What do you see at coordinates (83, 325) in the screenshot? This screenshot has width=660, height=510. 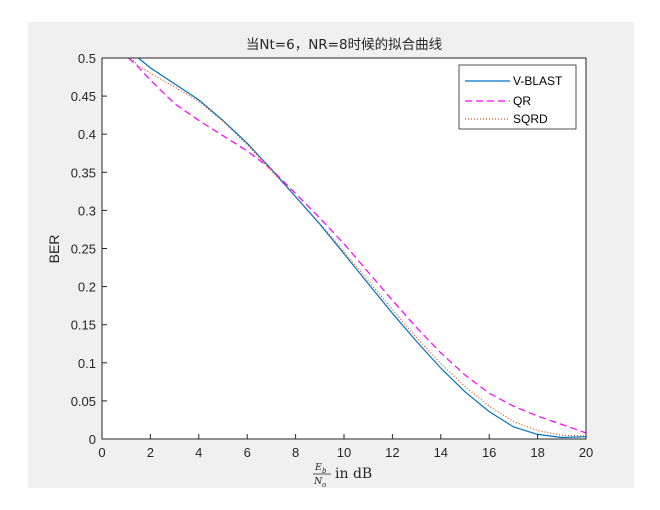 I see `y-tick-label: 0.15` at bounding box center [83, 325].